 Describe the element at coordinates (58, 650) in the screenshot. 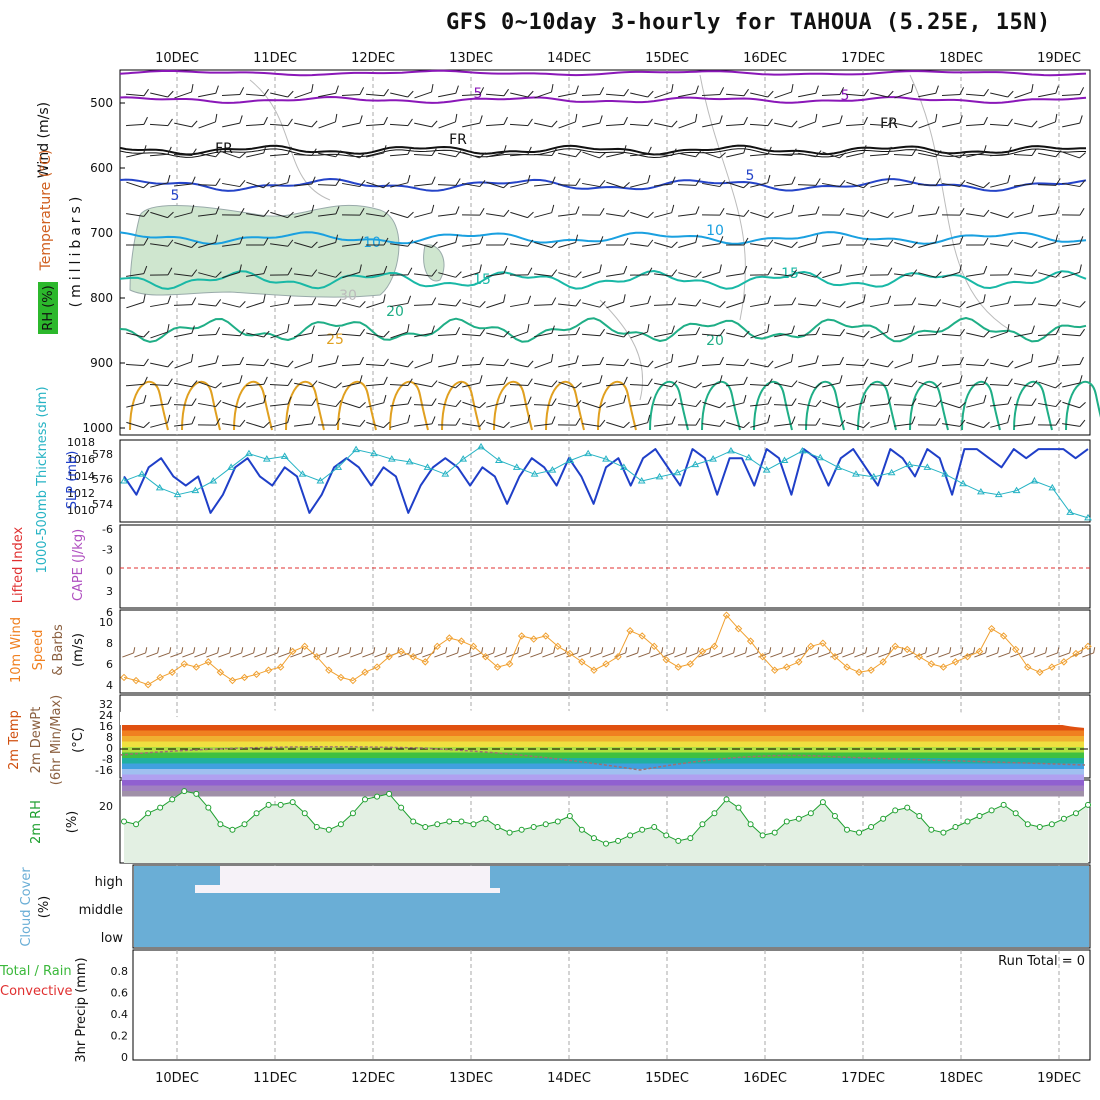

I see `wind10m-barbs-label: & Barbs` at that location.